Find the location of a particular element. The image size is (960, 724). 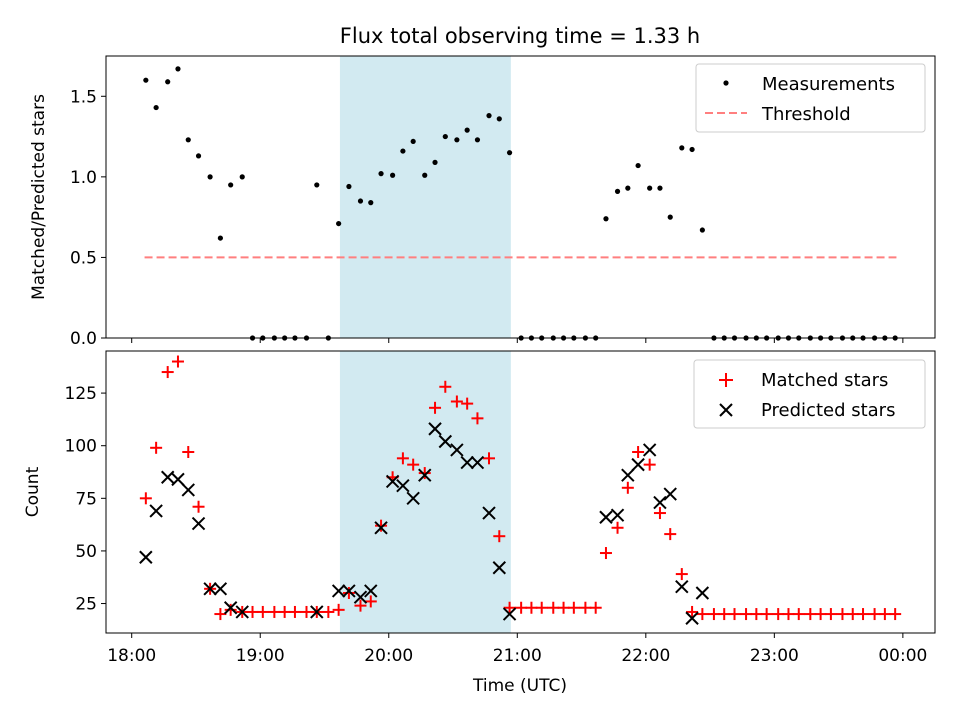

bottom-y-tick-label: 75 is located at coordinates (86, 499).